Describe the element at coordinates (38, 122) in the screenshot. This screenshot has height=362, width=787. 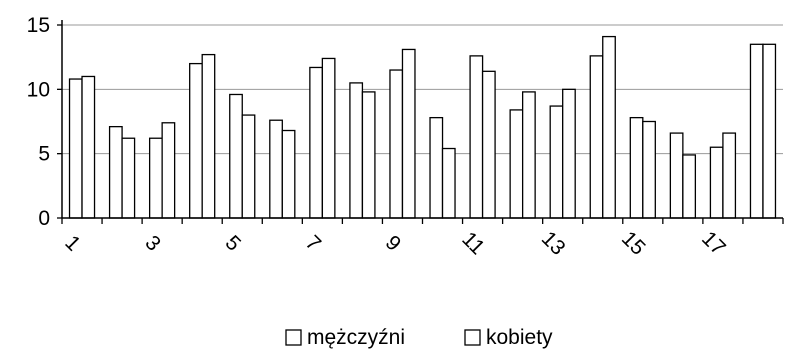
I see `y-tick-labels: 0 5 10 15` at that location.